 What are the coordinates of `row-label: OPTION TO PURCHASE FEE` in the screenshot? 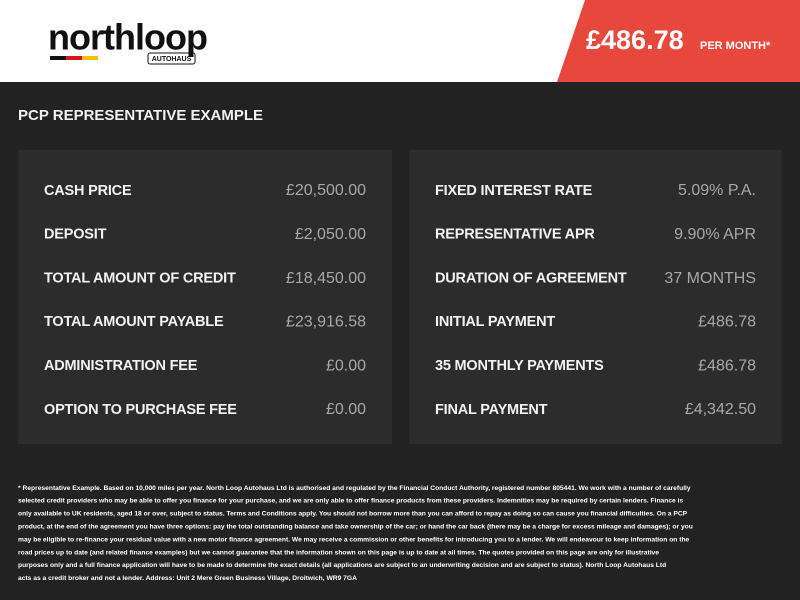 It's located at (140, 410).